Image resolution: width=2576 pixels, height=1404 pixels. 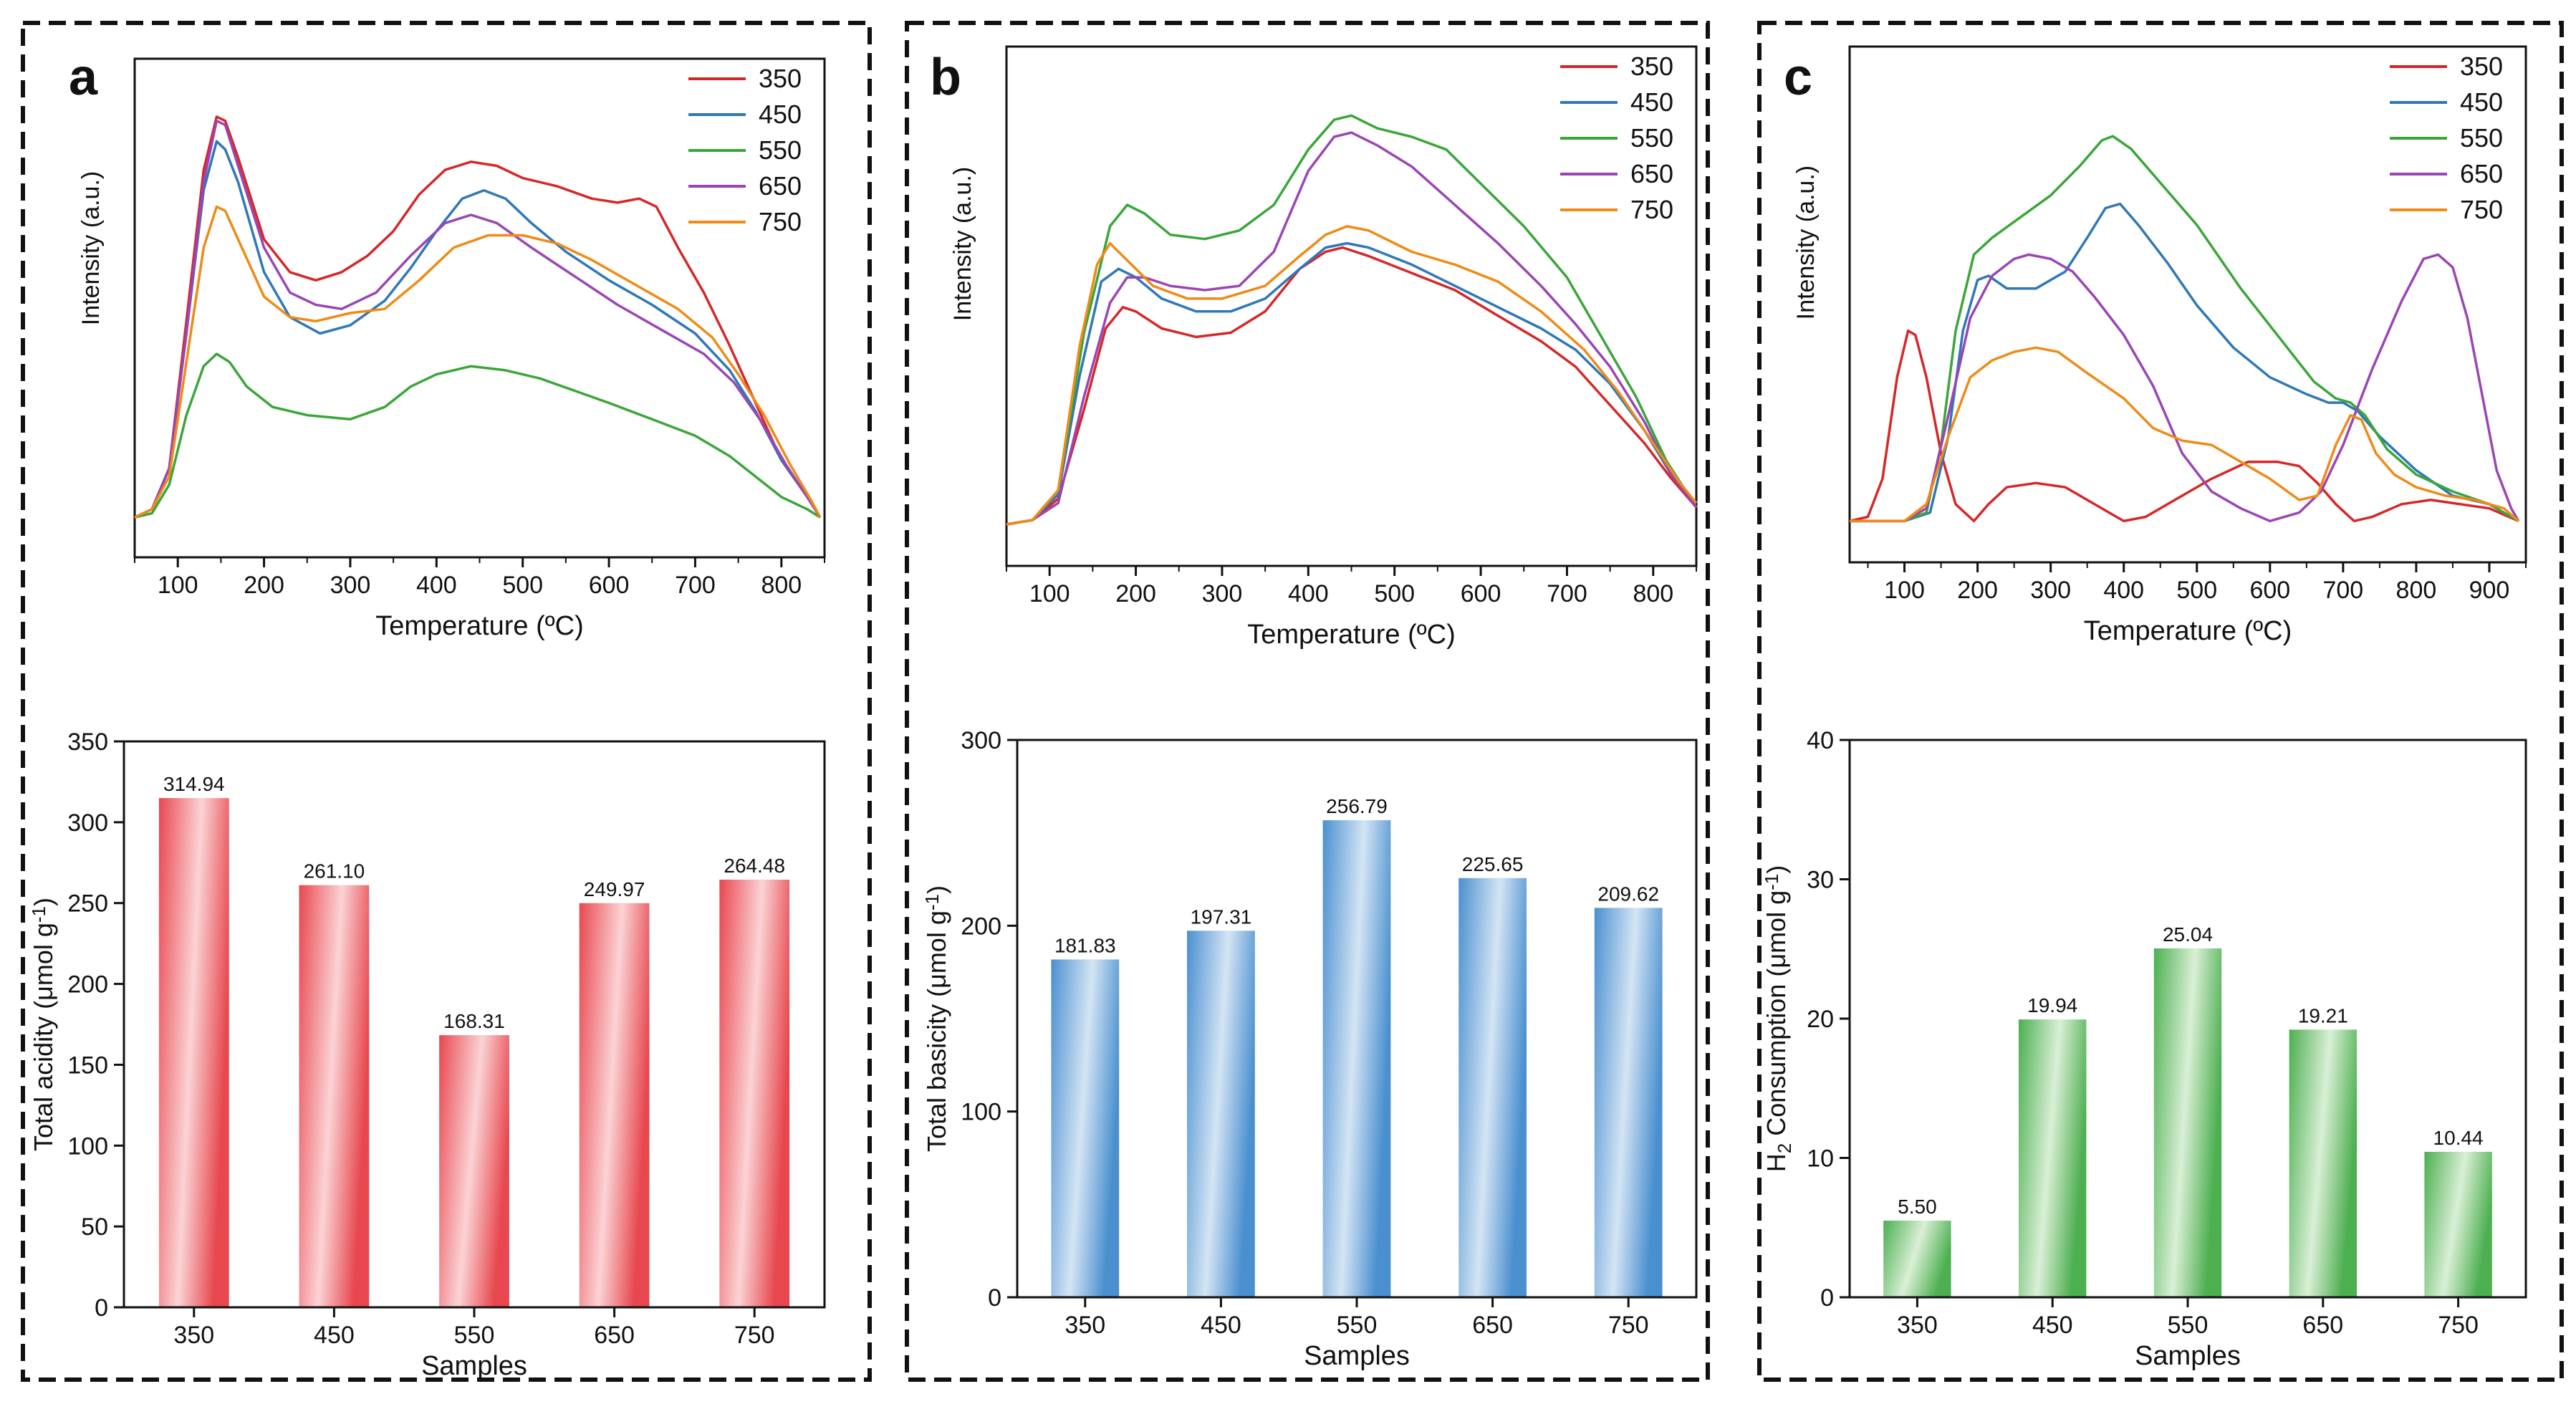 What do you see at coordinates (474, 1024) in the screenshot?
I see `bar-chart-axes-a` at bounding box center [474, 1024].